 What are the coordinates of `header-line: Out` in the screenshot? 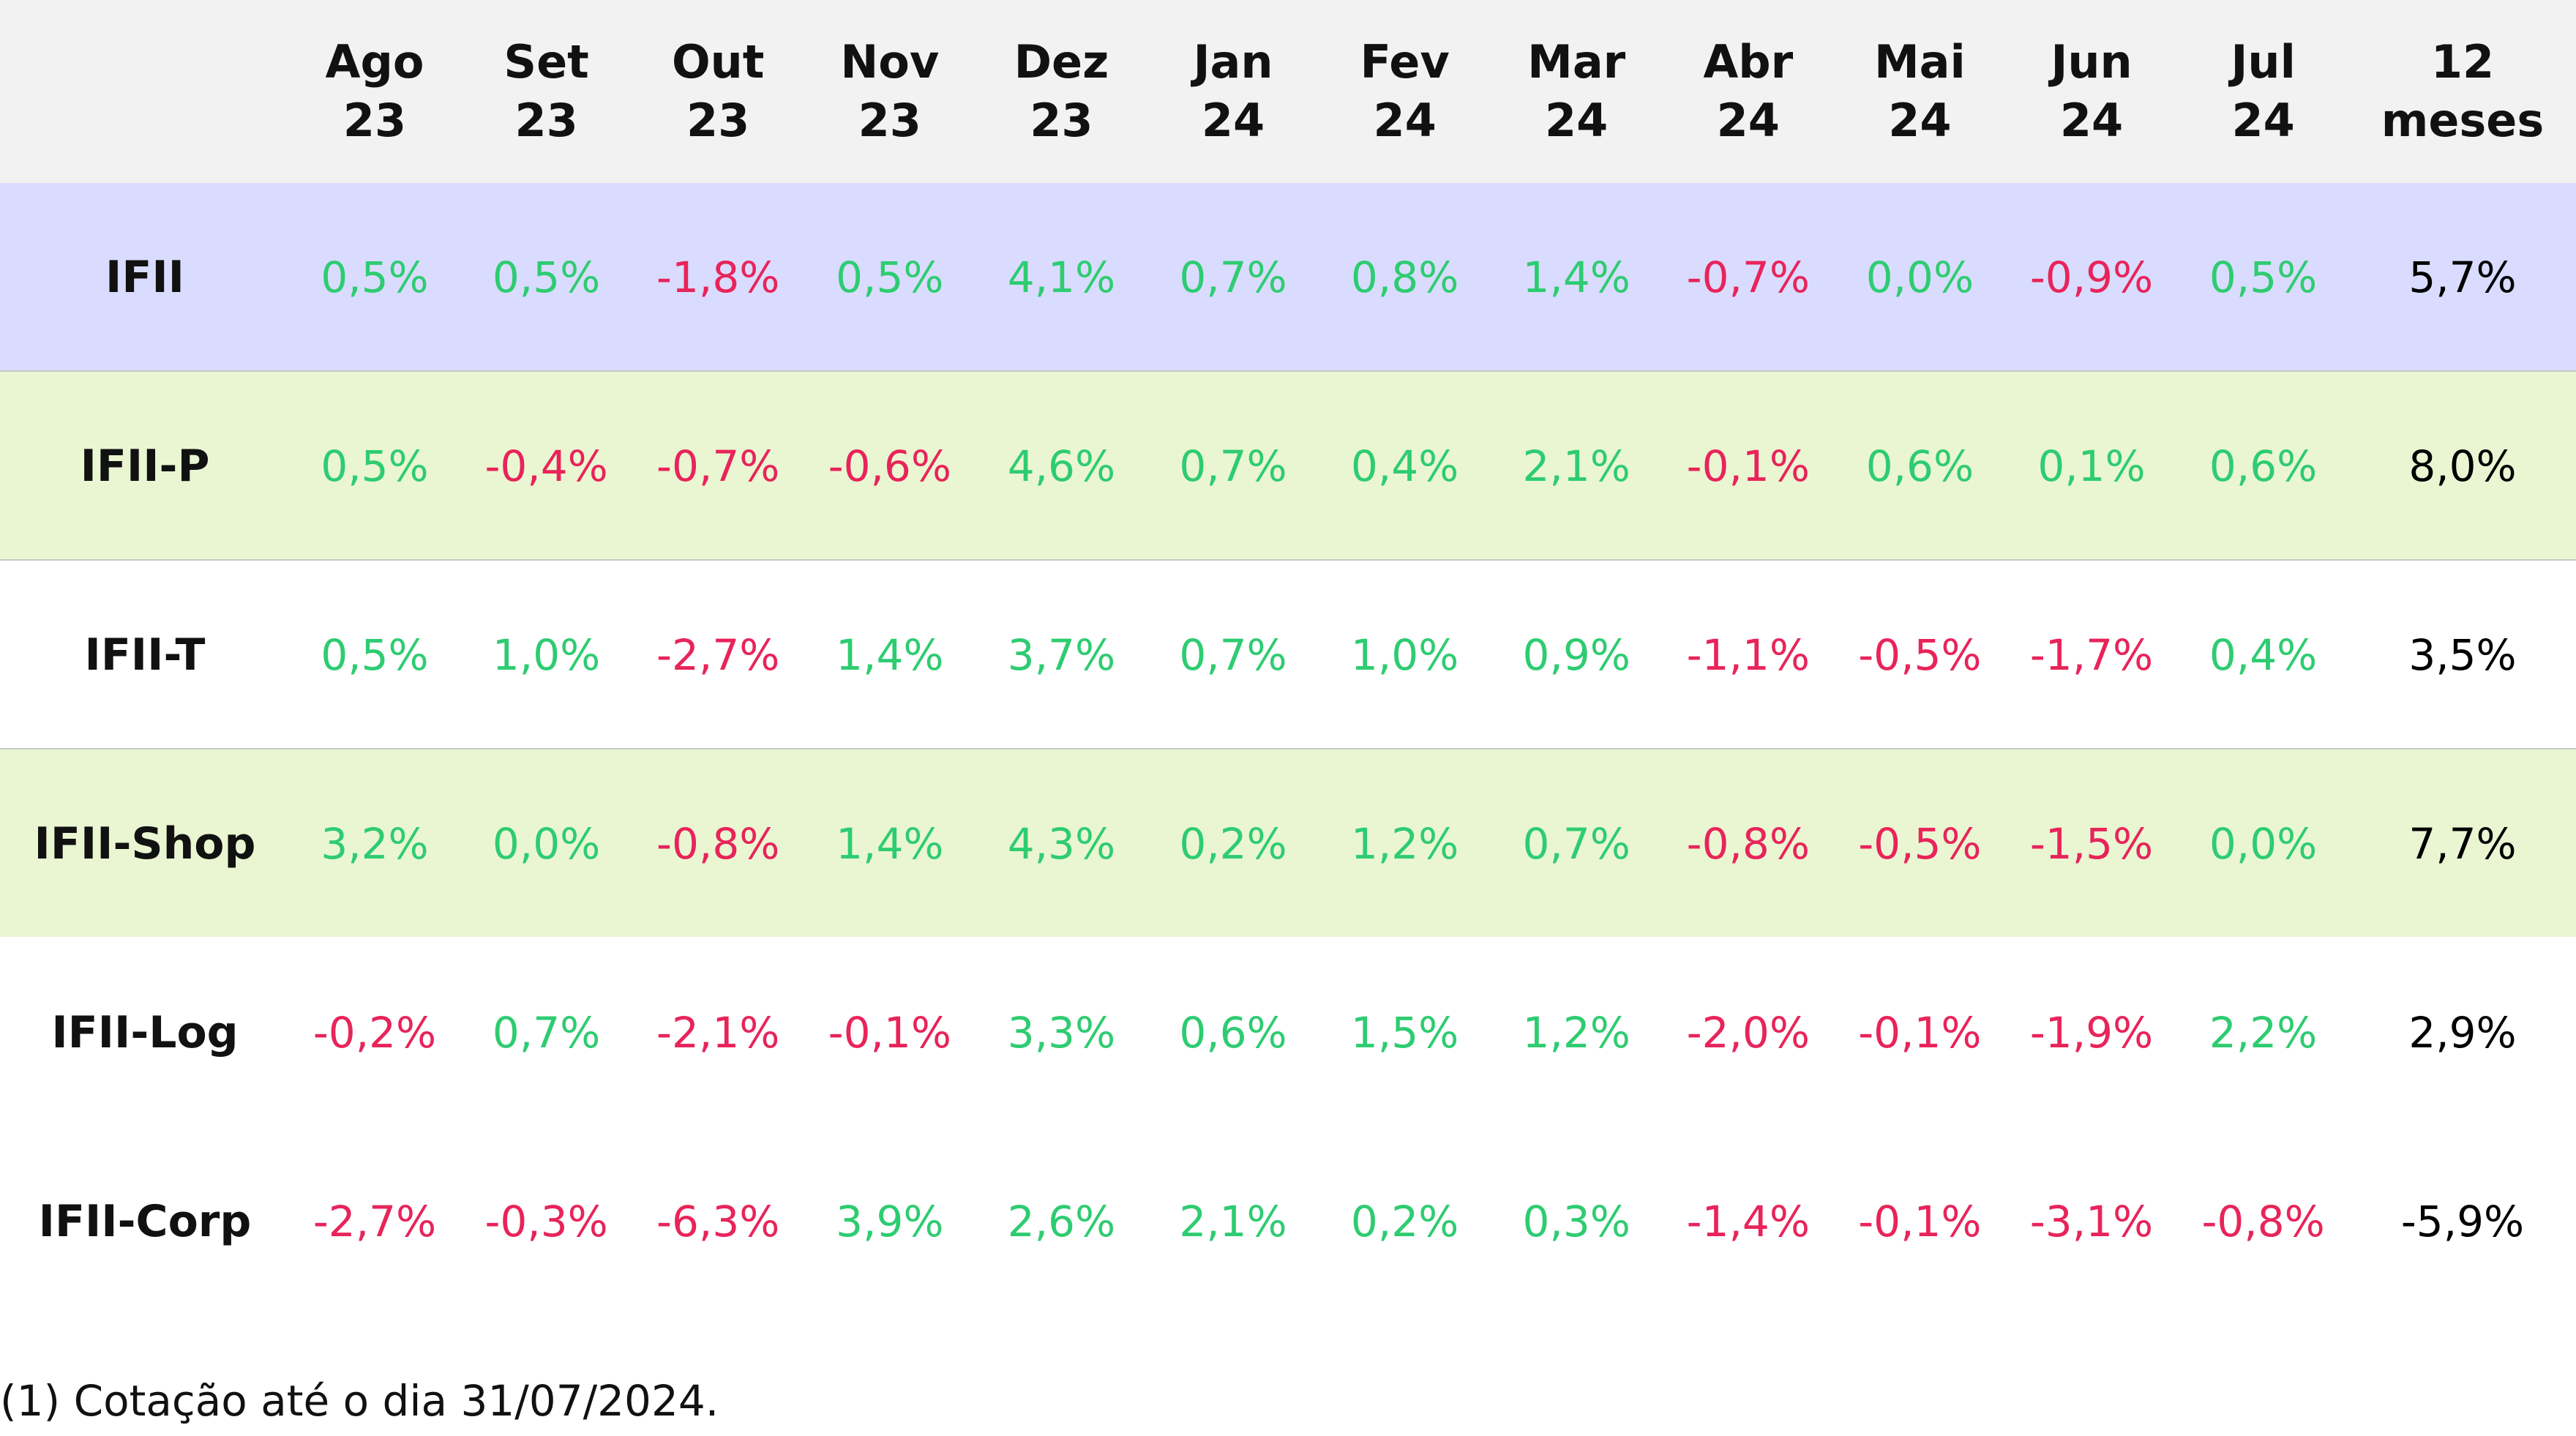 It's located at (718, 62).